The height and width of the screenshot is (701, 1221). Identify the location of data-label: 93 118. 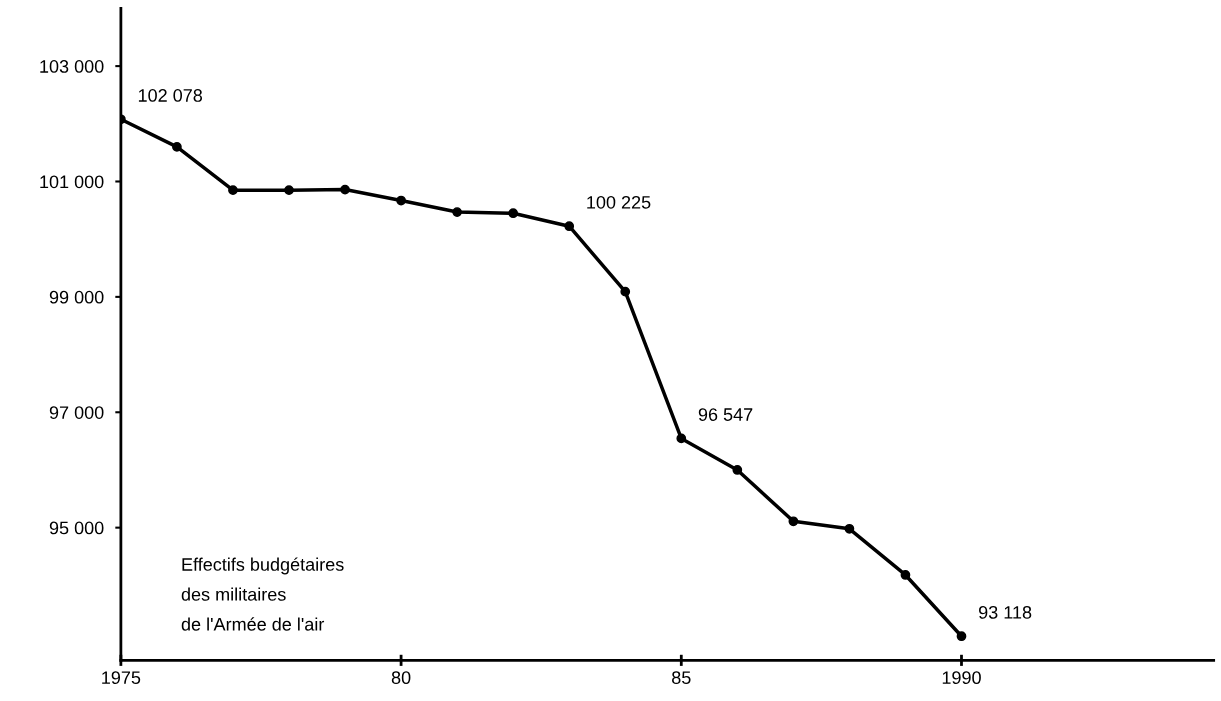
(1005, 612).